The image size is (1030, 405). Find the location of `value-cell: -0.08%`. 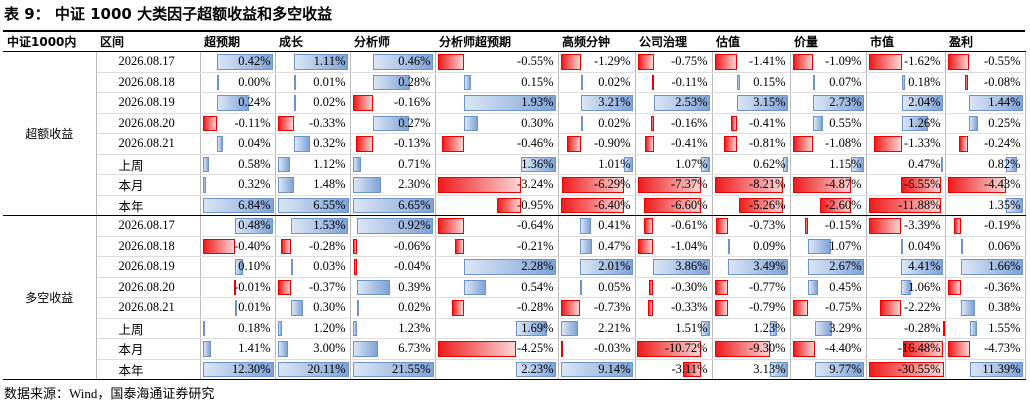

value-cell: -0.08% is located at coordinates (985, 82).